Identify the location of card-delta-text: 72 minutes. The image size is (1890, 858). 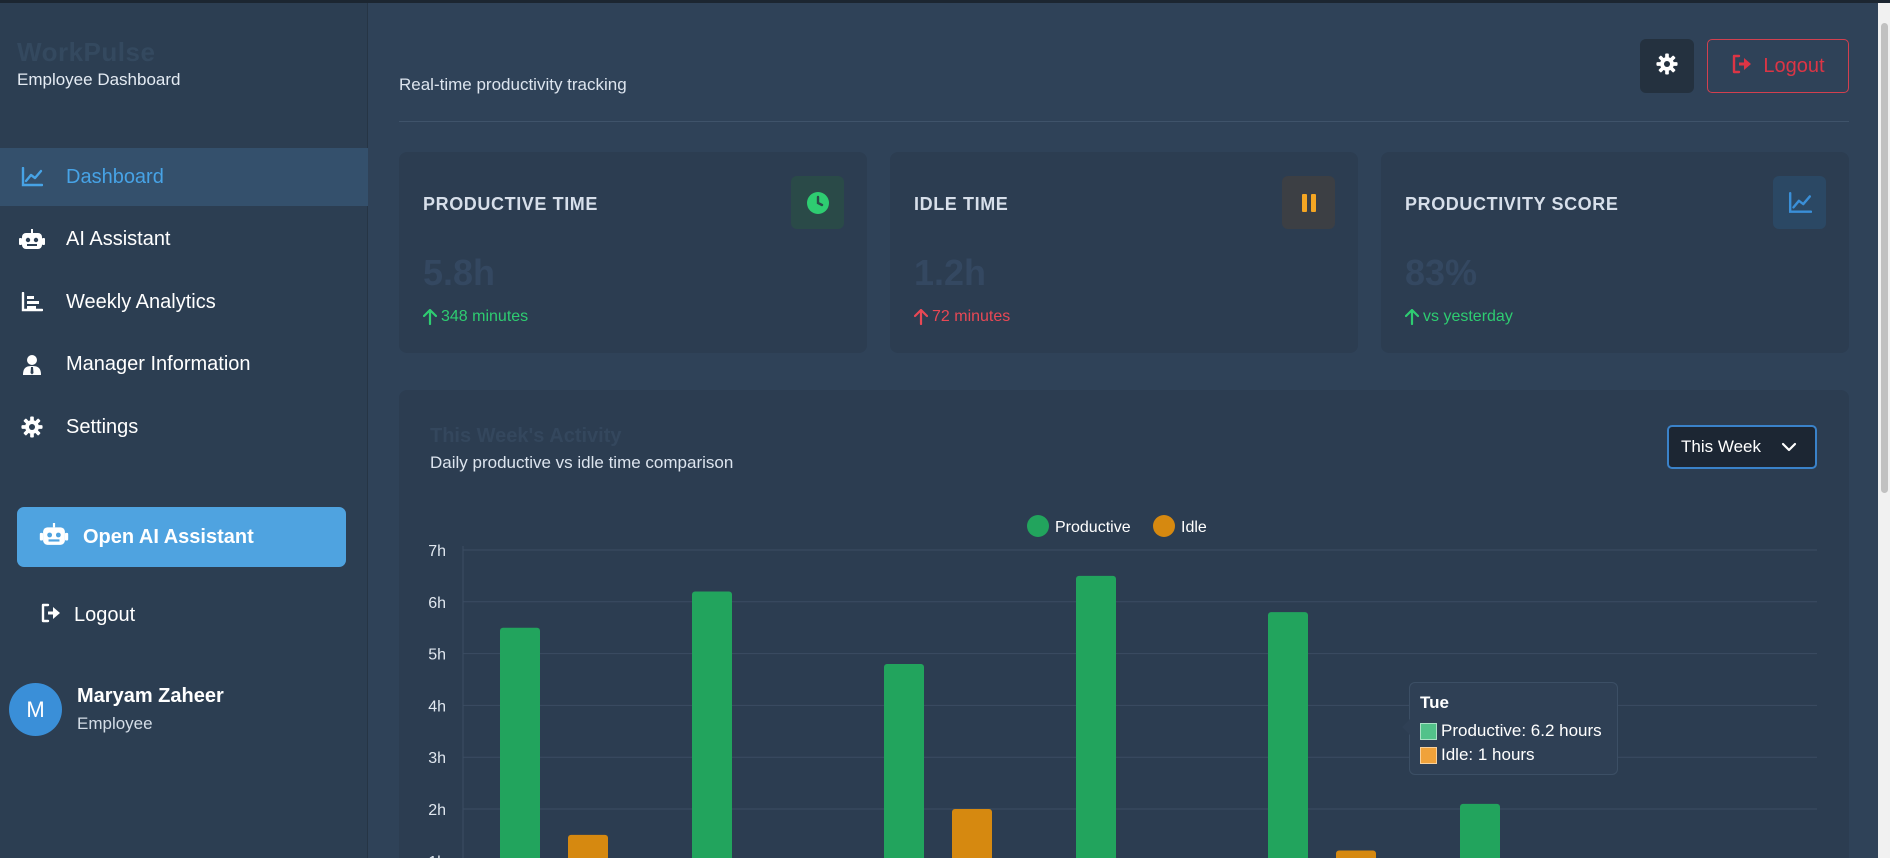
(971, 316).